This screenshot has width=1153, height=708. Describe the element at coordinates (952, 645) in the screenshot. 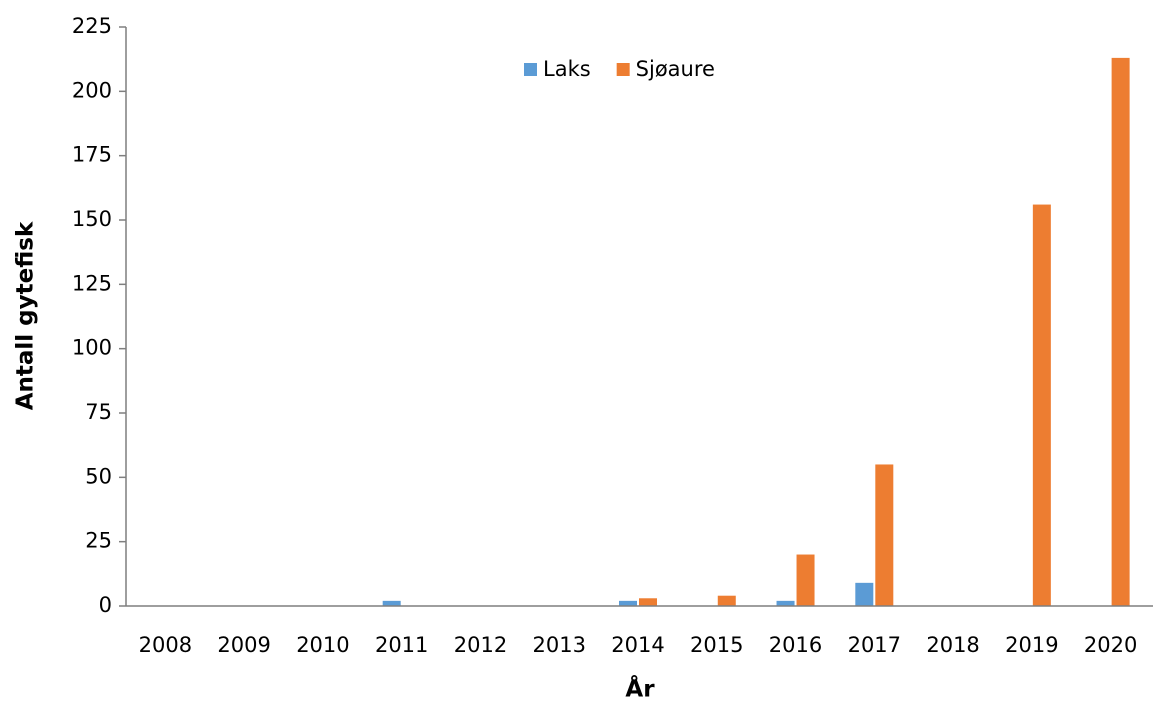

I see `x-tick-label: 2018` at that location.